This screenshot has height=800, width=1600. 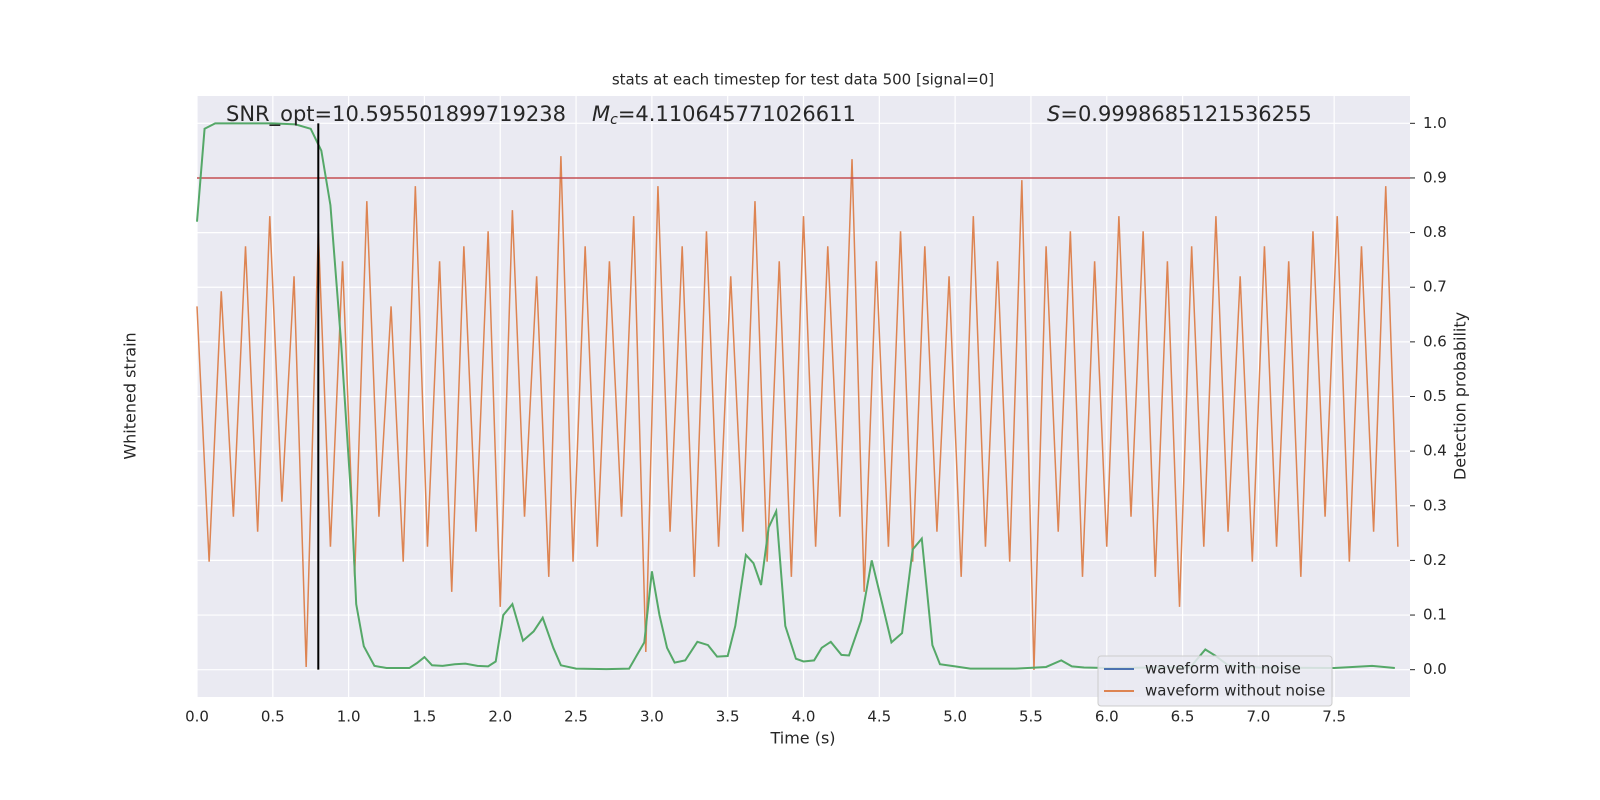 What do you see at coordinates (728, 717) in the screenshot?
I see `x-tick-label: 3.5` at bounding box center [728, 717].